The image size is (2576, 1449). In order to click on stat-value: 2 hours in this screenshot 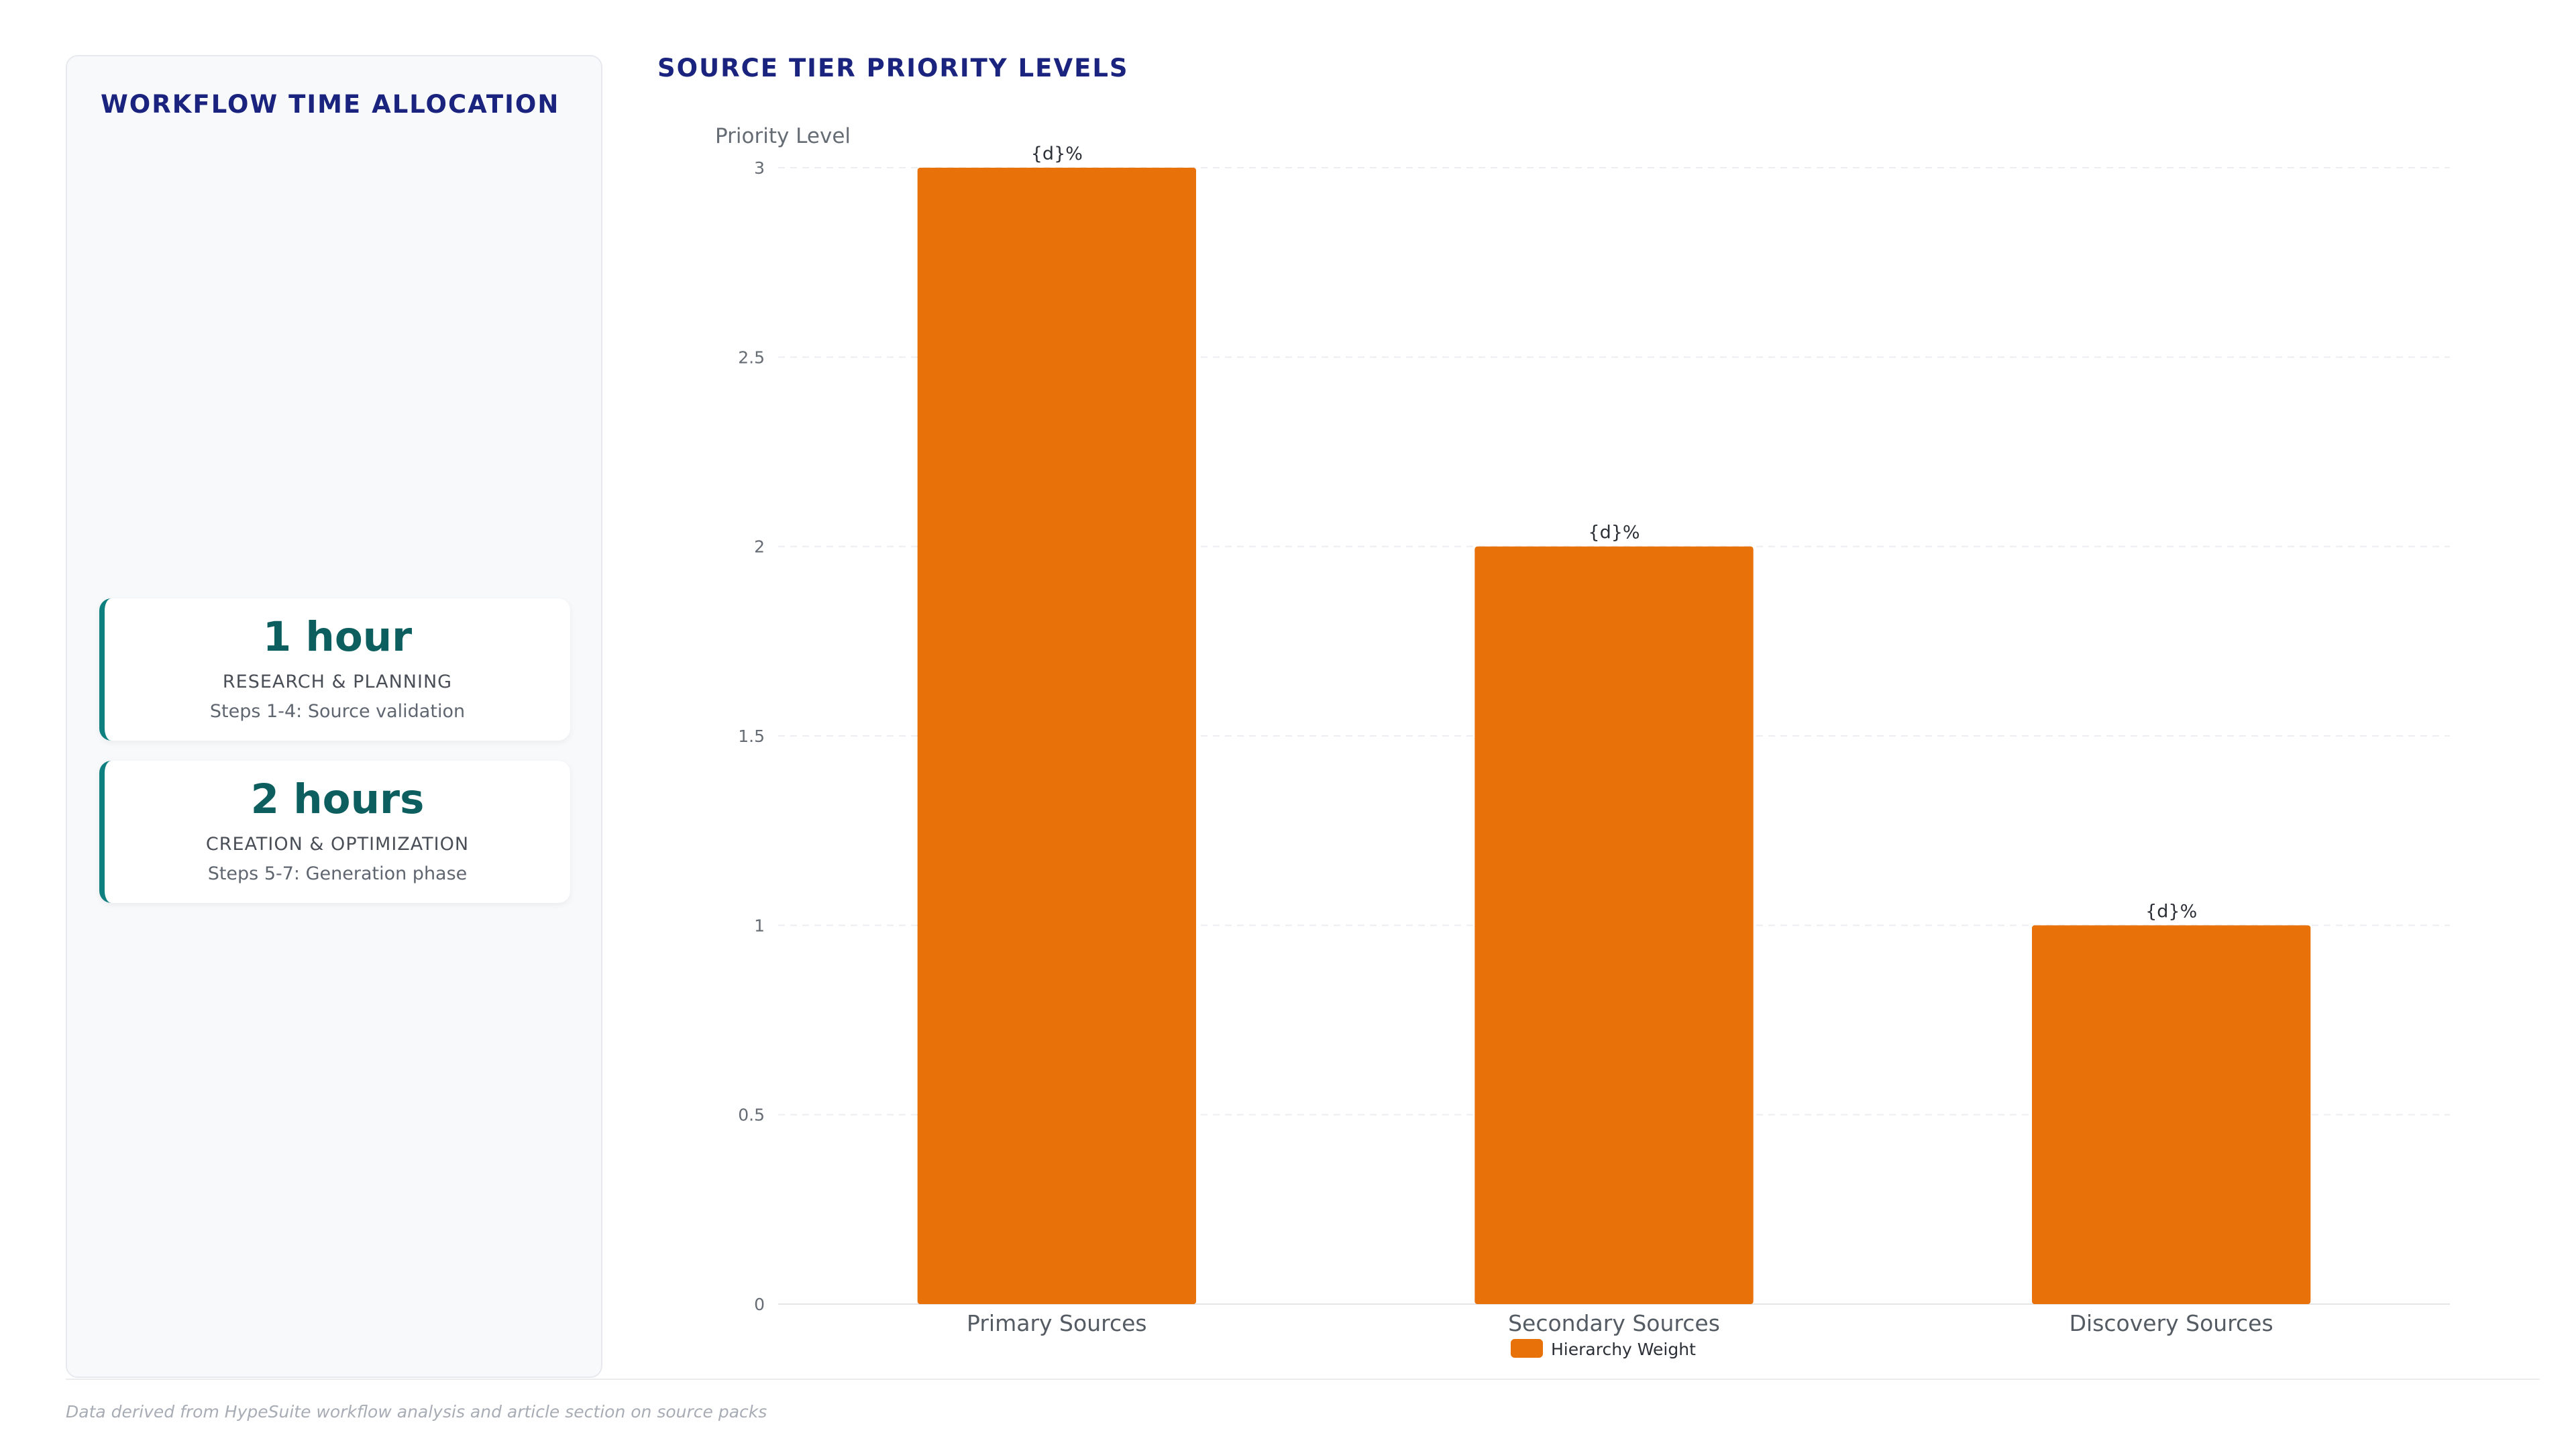, I will do `click(337, 799)`.